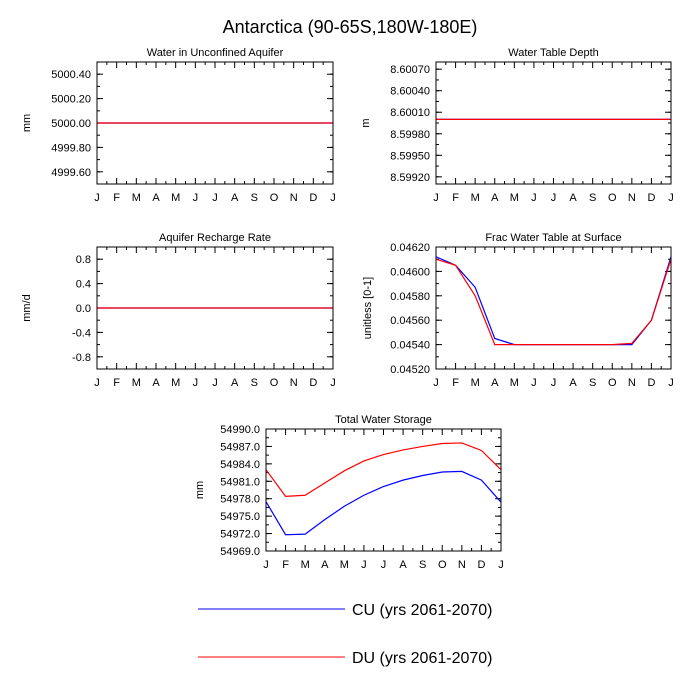 This screenshot has height=700, width=700. I want to click on y-tick-label: 54984.0, so click(240, 465).